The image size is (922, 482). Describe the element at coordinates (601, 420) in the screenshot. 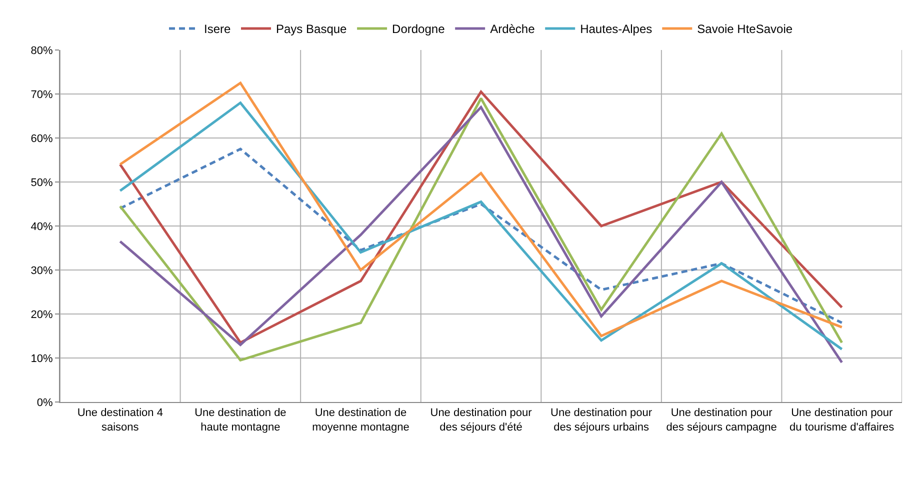

I see `x-tick-label: Une destination pour des séjours urbains` at that location.